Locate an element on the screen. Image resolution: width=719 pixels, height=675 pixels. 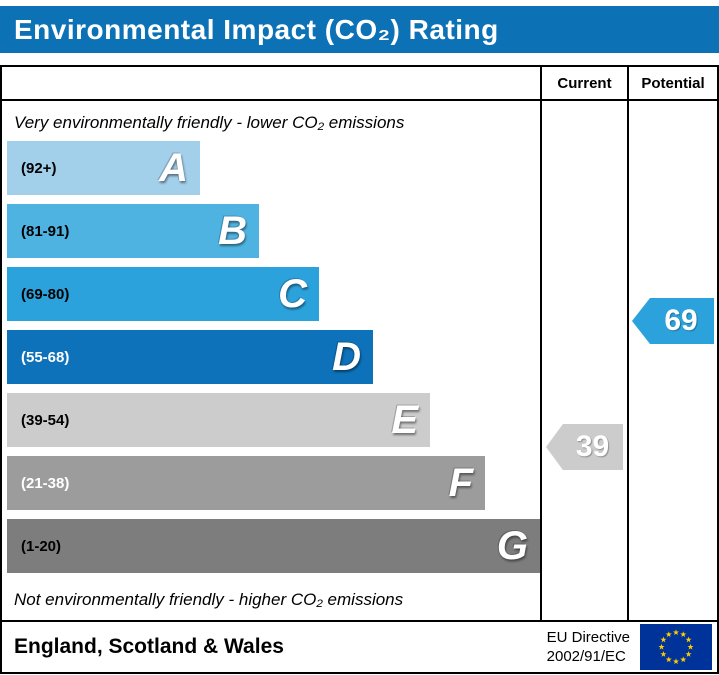
header-spacer is located at coordinates (271, 83).